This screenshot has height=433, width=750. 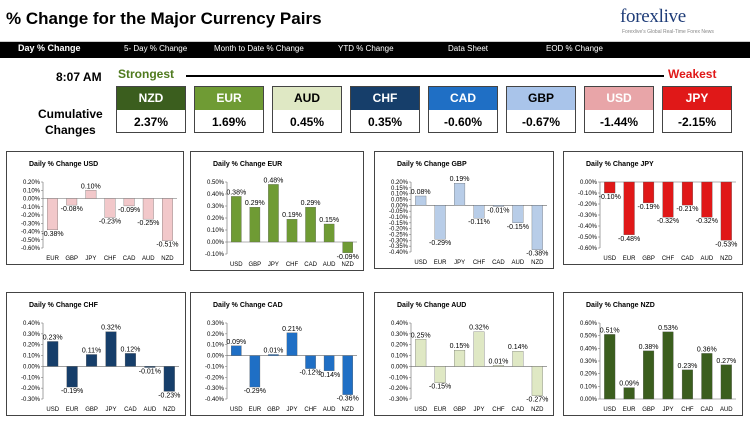 I want to click on y-tick-label: 0.40%, so click(x=400, y=324).